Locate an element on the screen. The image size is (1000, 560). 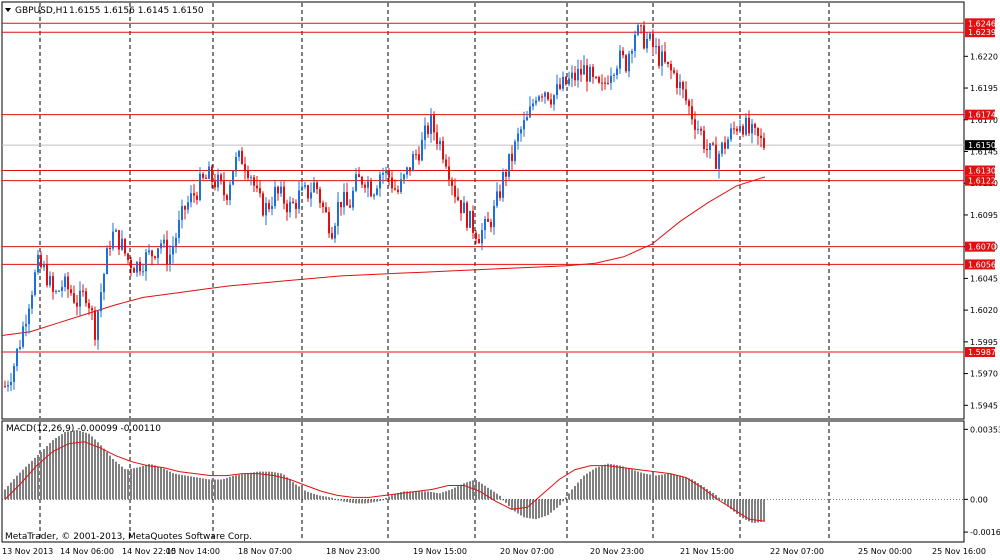
price-tick-label: 1.5995 is located at coordinates (984, 342).